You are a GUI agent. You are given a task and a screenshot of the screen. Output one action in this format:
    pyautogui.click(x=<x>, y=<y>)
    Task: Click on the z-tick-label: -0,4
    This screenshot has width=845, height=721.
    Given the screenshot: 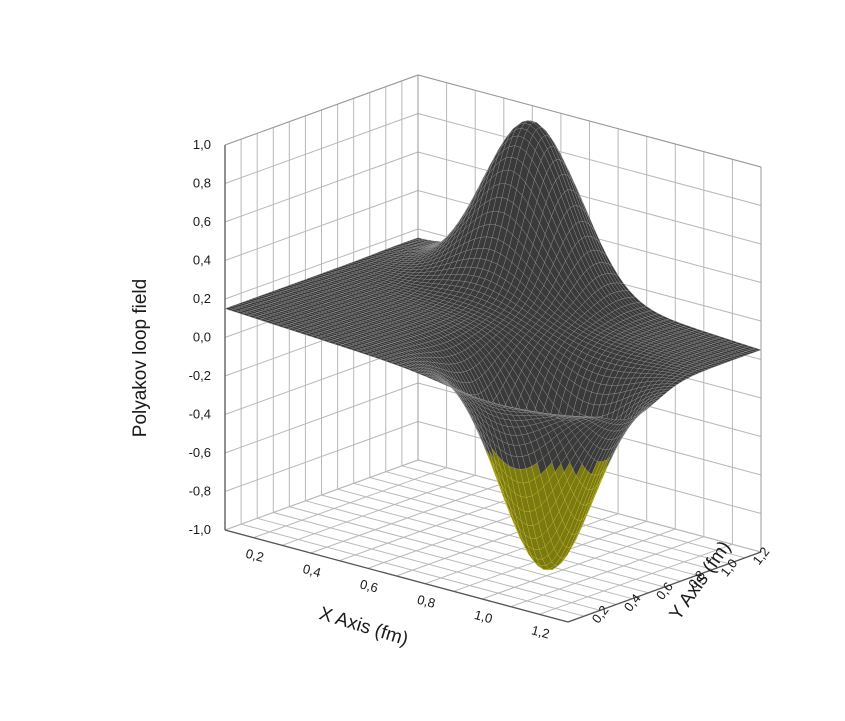 What is the action you would take?
    pyautogui.click(x=200, y=414)
    